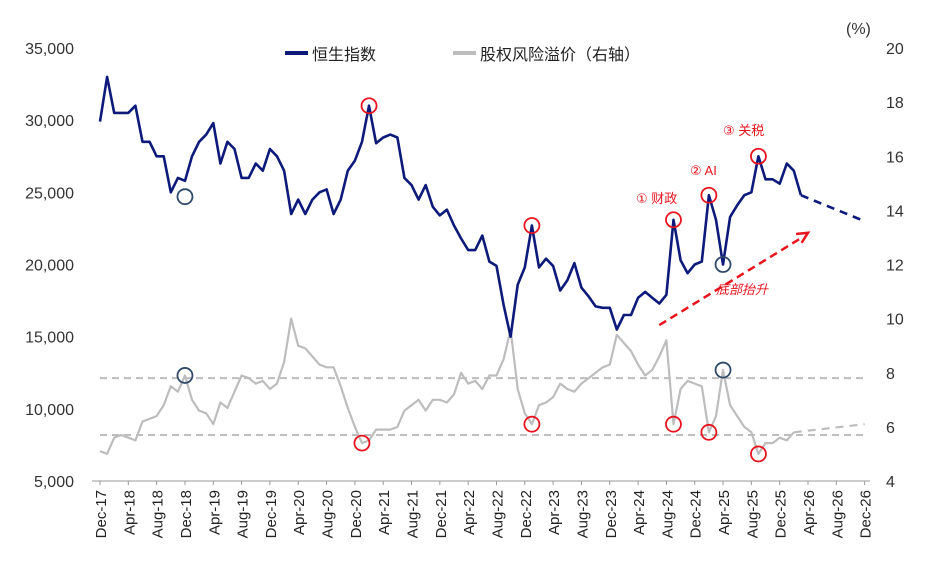  Describe the element at coordinates (469, 512) in the screenshot. I see `x-tick-label: Apr-22` at that location.